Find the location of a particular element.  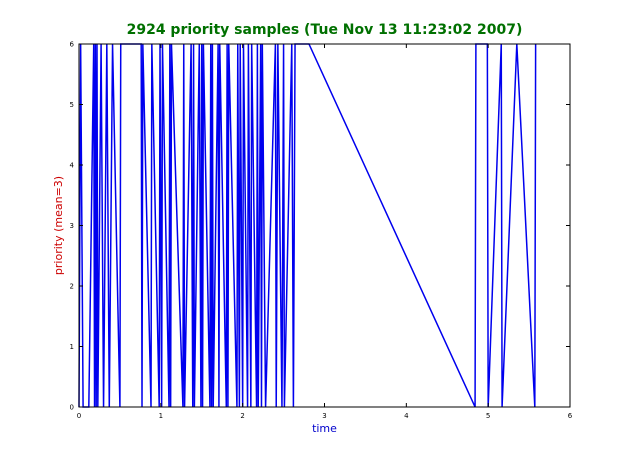

x-tick-label: 1 is located at coordinates (161, 416).